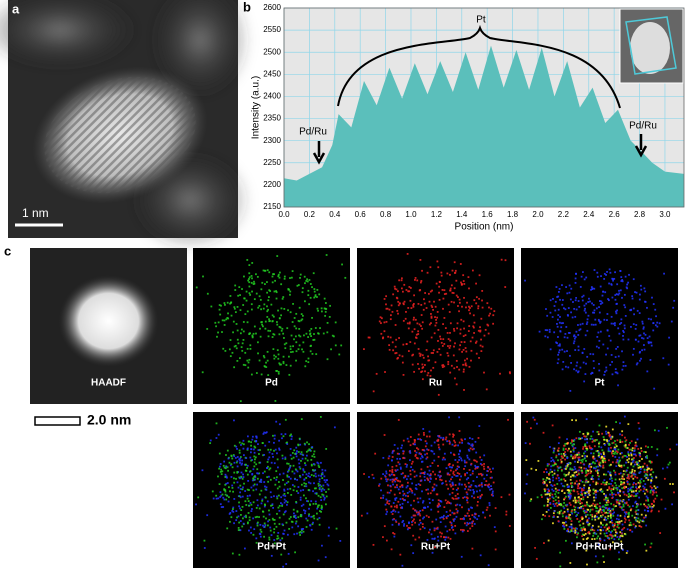 This screenshot has width=685, height=575. What do you see at coordinates (70, 35) in the screenshot?
I see `background-particle` at bounding box center [70, 35].